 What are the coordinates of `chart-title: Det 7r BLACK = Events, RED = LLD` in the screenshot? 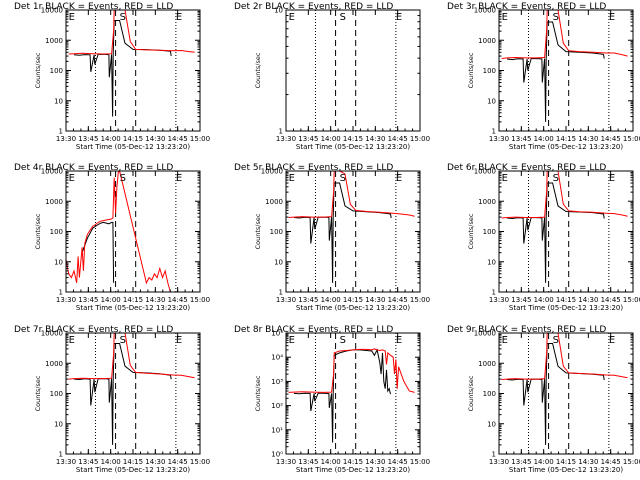 It's located at (93, 330).